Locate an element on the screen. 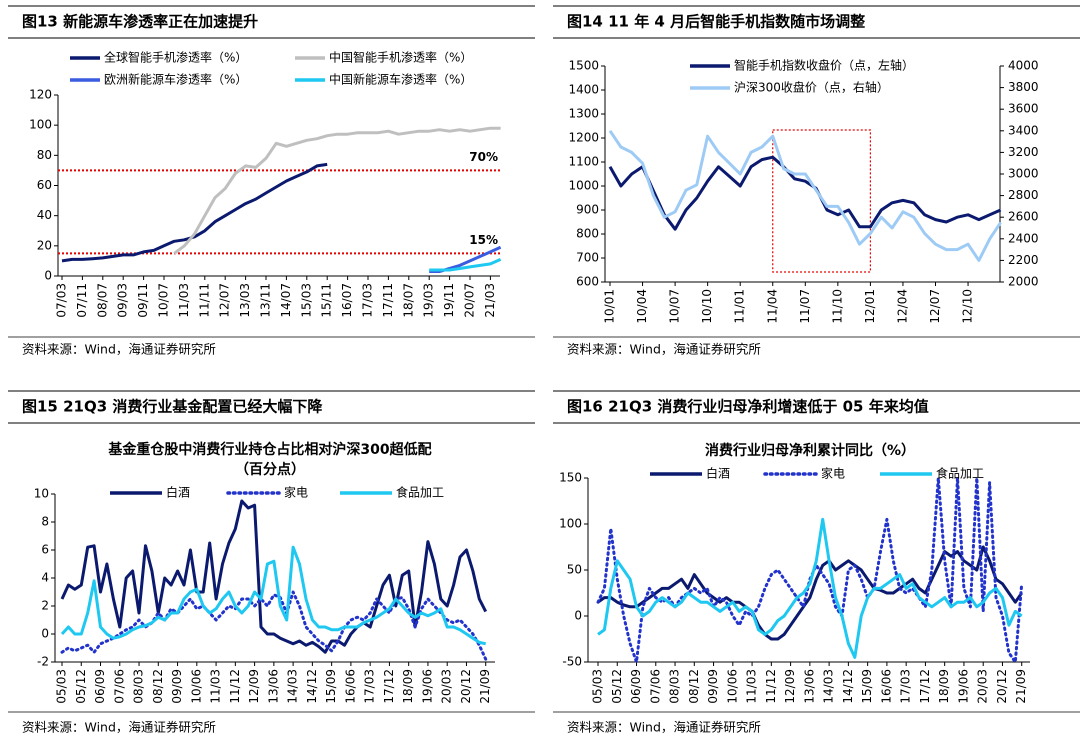  x-tick-label: 08/03 is located at coordinates (139, 686).